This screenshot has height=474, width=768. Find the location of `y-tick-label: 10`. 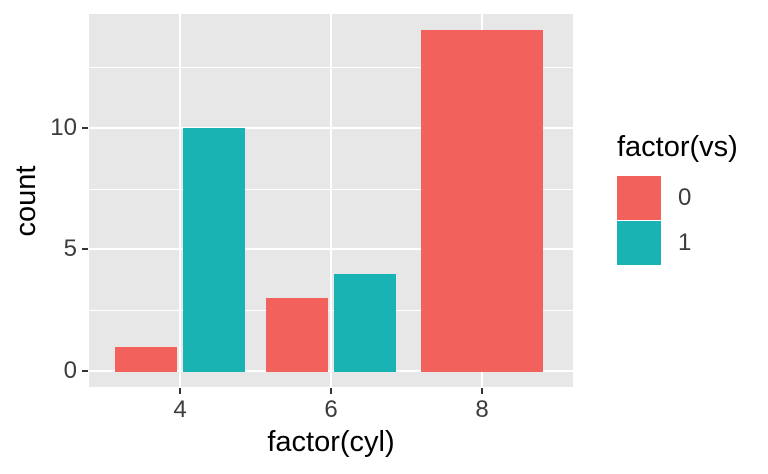

y-tick-label: 10 is located at coordinates (63, 127).